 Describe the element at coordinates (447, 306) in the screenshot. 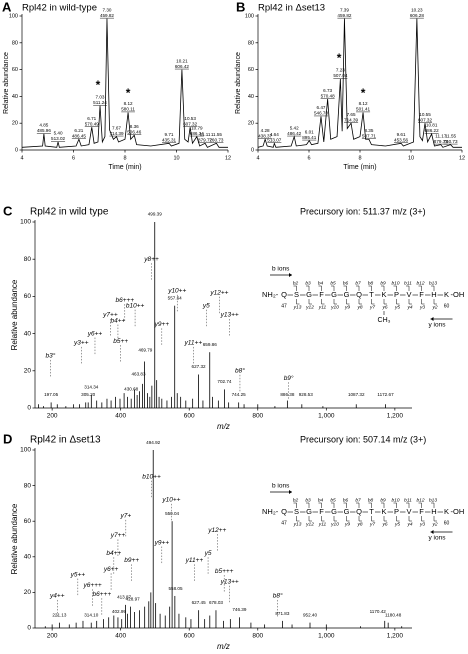

I see `residue-end: 60` at that location.